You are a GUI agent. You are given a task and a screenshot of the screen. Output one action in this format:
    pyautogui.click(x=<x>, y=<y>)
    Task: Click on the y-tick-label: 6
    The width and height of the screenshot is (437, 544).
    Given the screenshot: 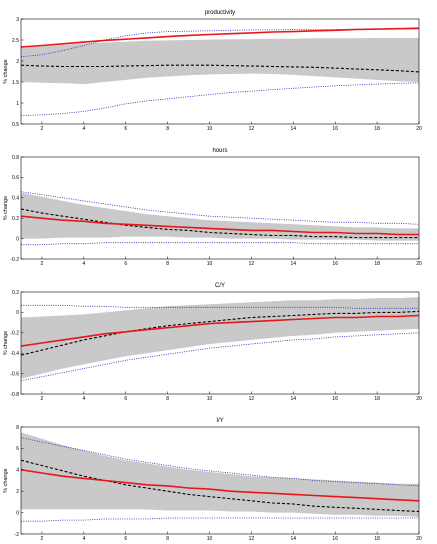 What is the action you would take?
    pyautogui.click(x=17, y=449)
    